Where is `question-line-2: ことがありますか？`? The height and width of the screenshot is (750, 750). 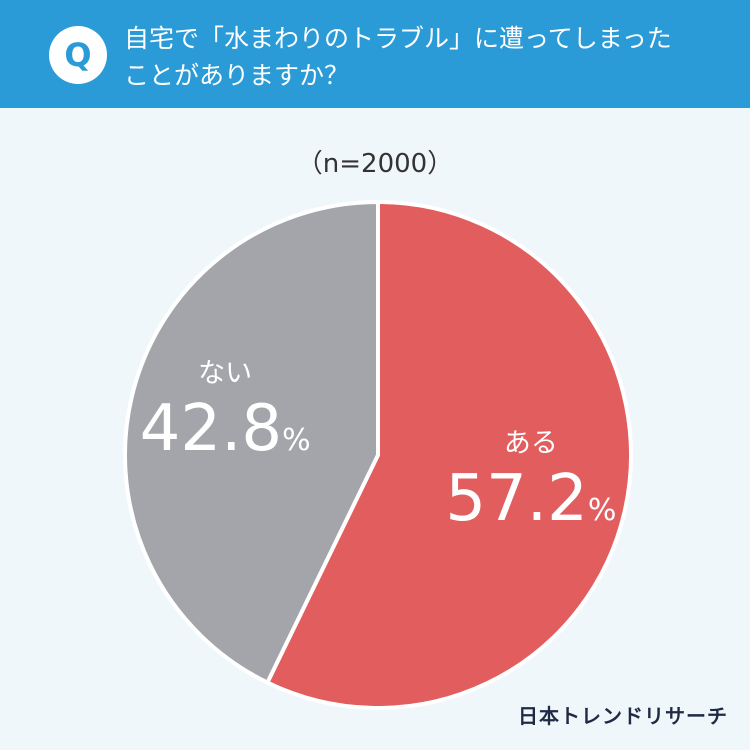 question-line-2: ことがありますか？ is located at coordinates (237, 75).